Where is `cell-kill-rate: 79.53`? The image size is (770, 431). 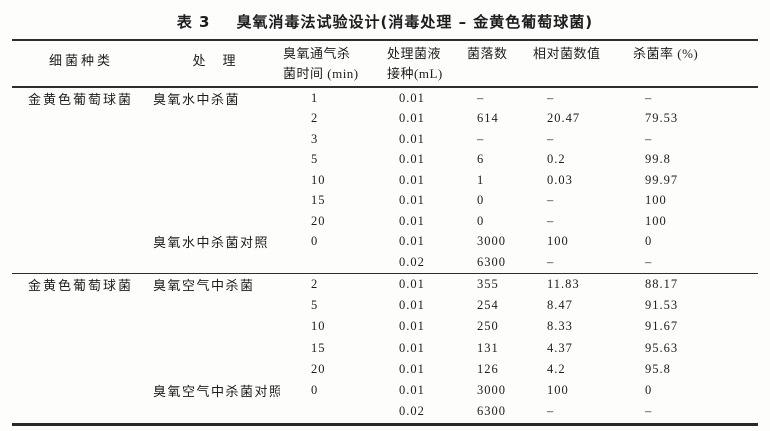
cell-kill-rate: 79.53 is located at coordinates (662, 118).